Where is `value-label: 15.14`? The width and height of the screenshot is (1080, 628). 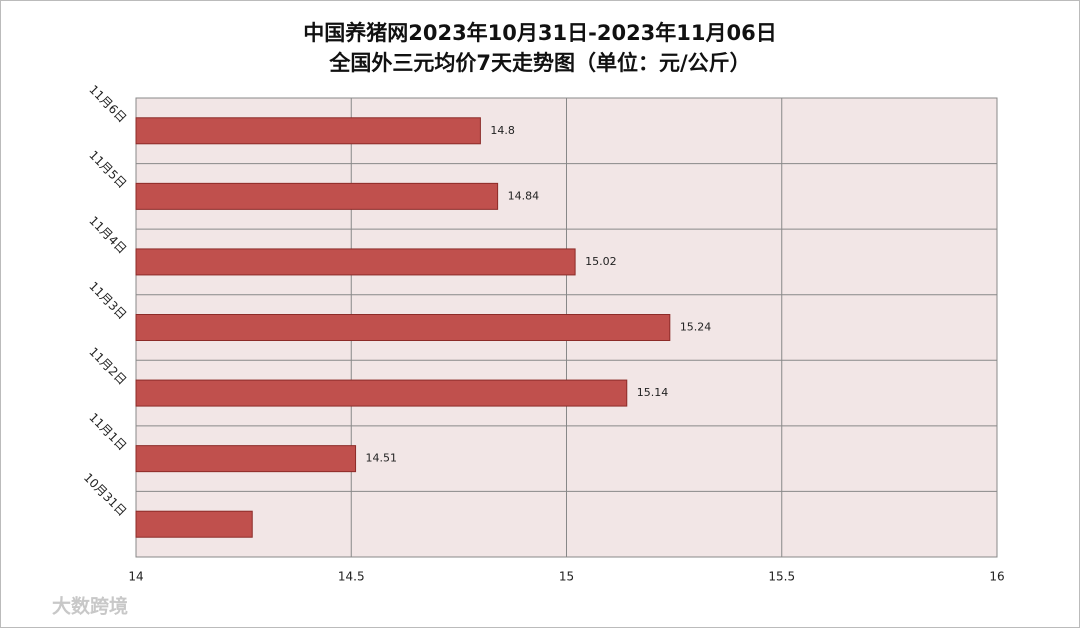
value-label: 15.14 is located at coordinates (653, 392).